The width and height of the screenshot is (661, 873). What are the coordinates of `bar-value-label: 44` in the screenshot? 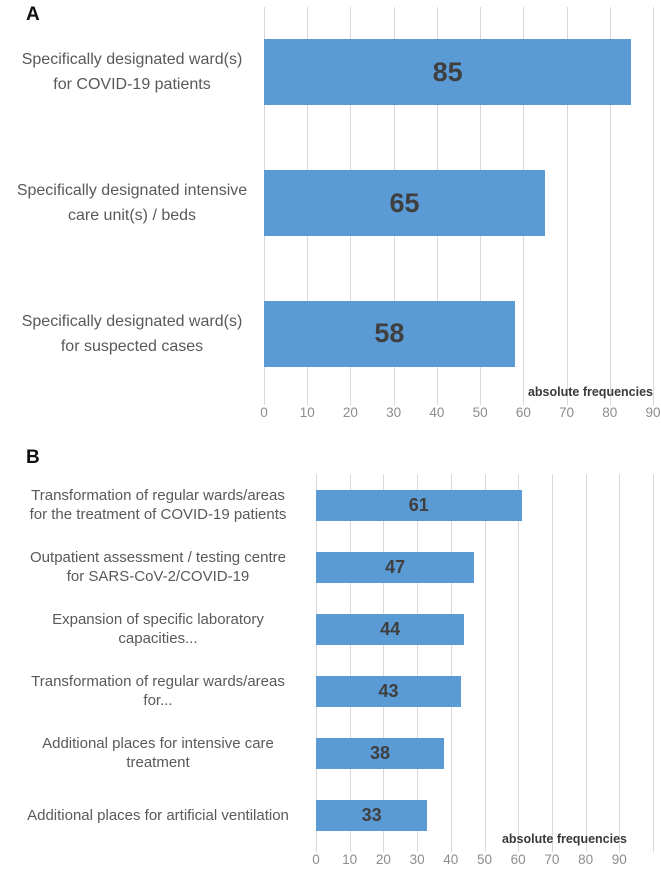 It's located at (390, 628).